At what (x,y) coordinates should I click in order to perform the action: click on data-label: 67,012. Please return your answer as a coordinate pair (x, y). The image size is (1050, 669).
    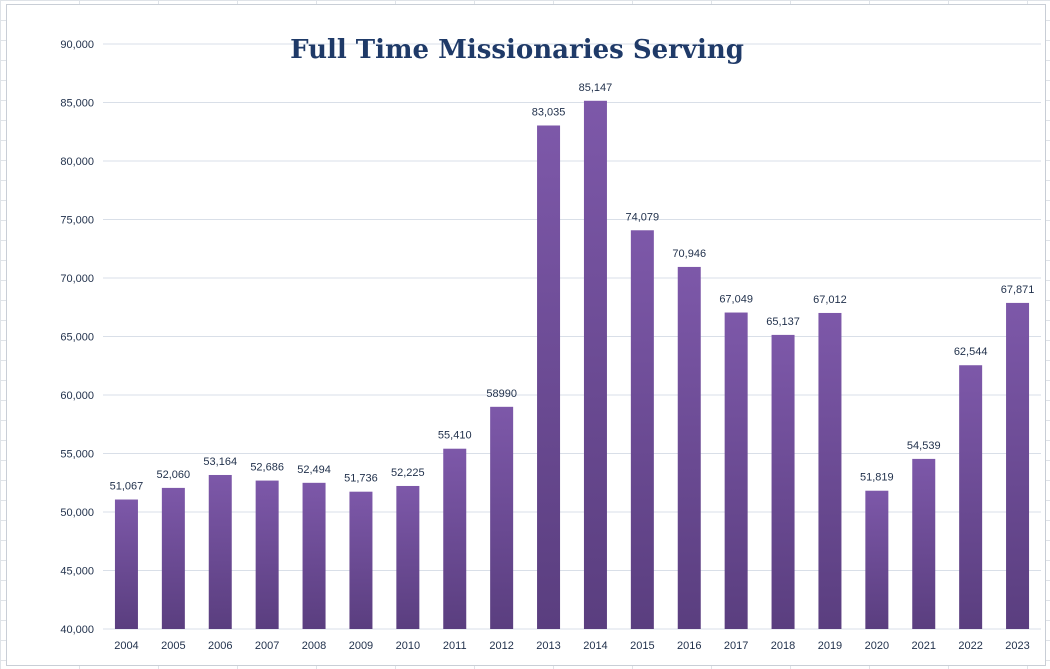
    Looking at the image, I should click on (830, 300).